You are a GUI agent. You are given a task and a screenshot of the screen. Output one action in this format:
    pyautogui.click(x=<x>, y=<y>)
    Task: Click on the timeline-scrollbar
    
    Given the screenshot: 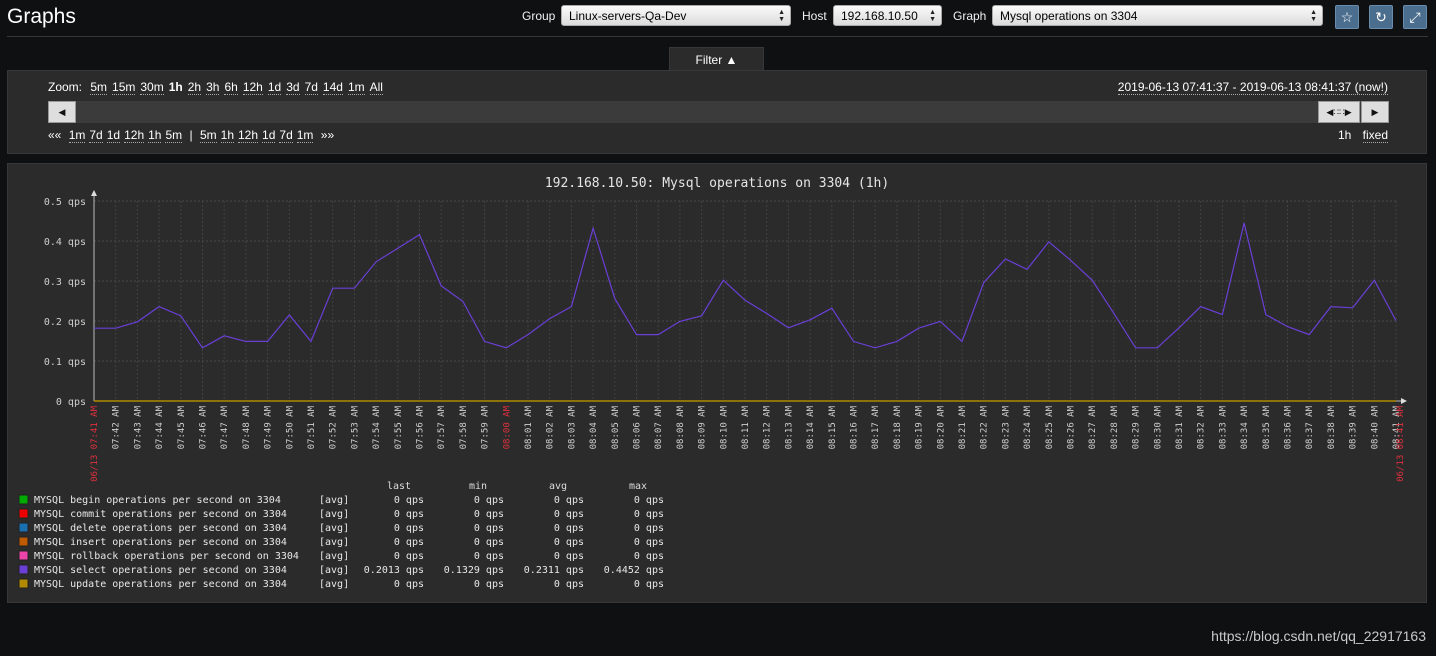 What is the action you would take?
    pyautogui.click(x=718, y=112)
    